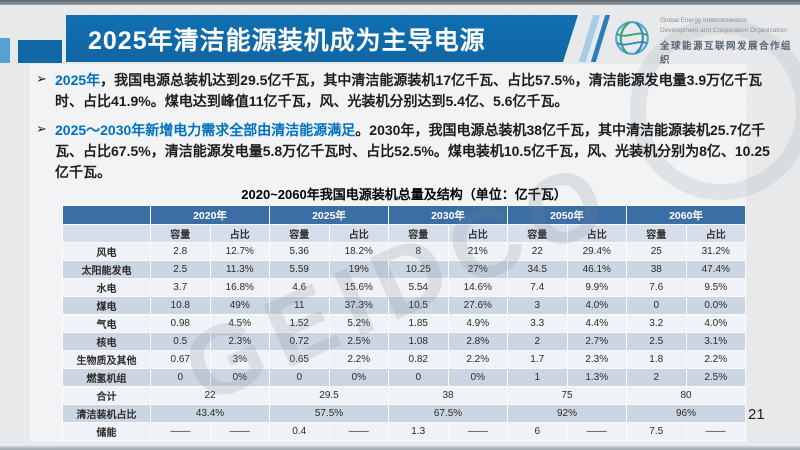 The width and height of the screenshot is (800, 450). I want to click on value-cell: 10.5, so click(418, 305).